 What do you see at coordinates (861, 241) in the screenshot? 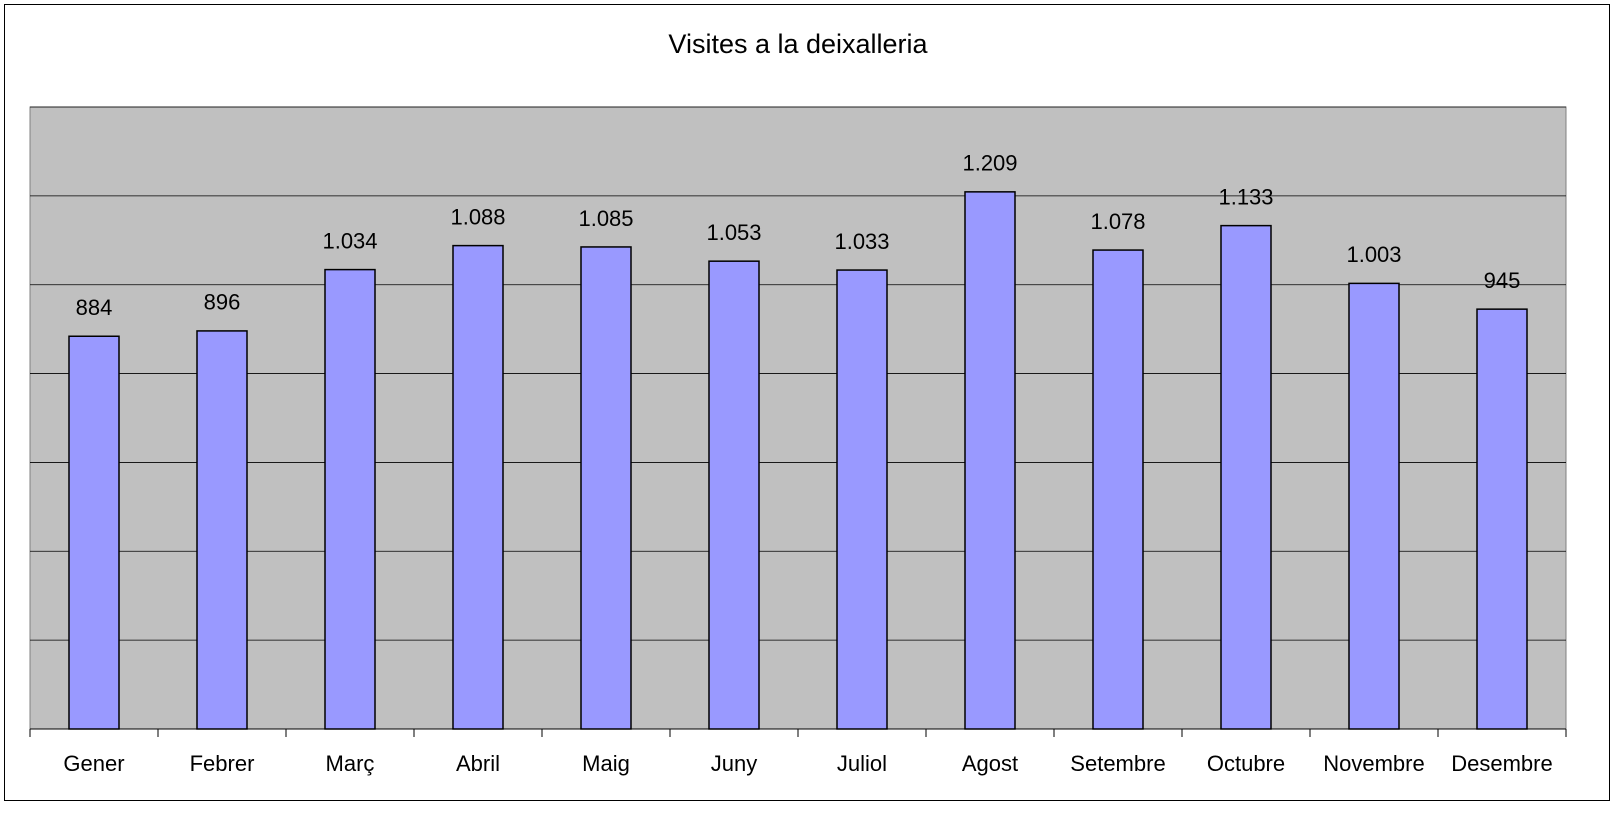
I see `data-label: 1.033` at bounding box center [861, 241].